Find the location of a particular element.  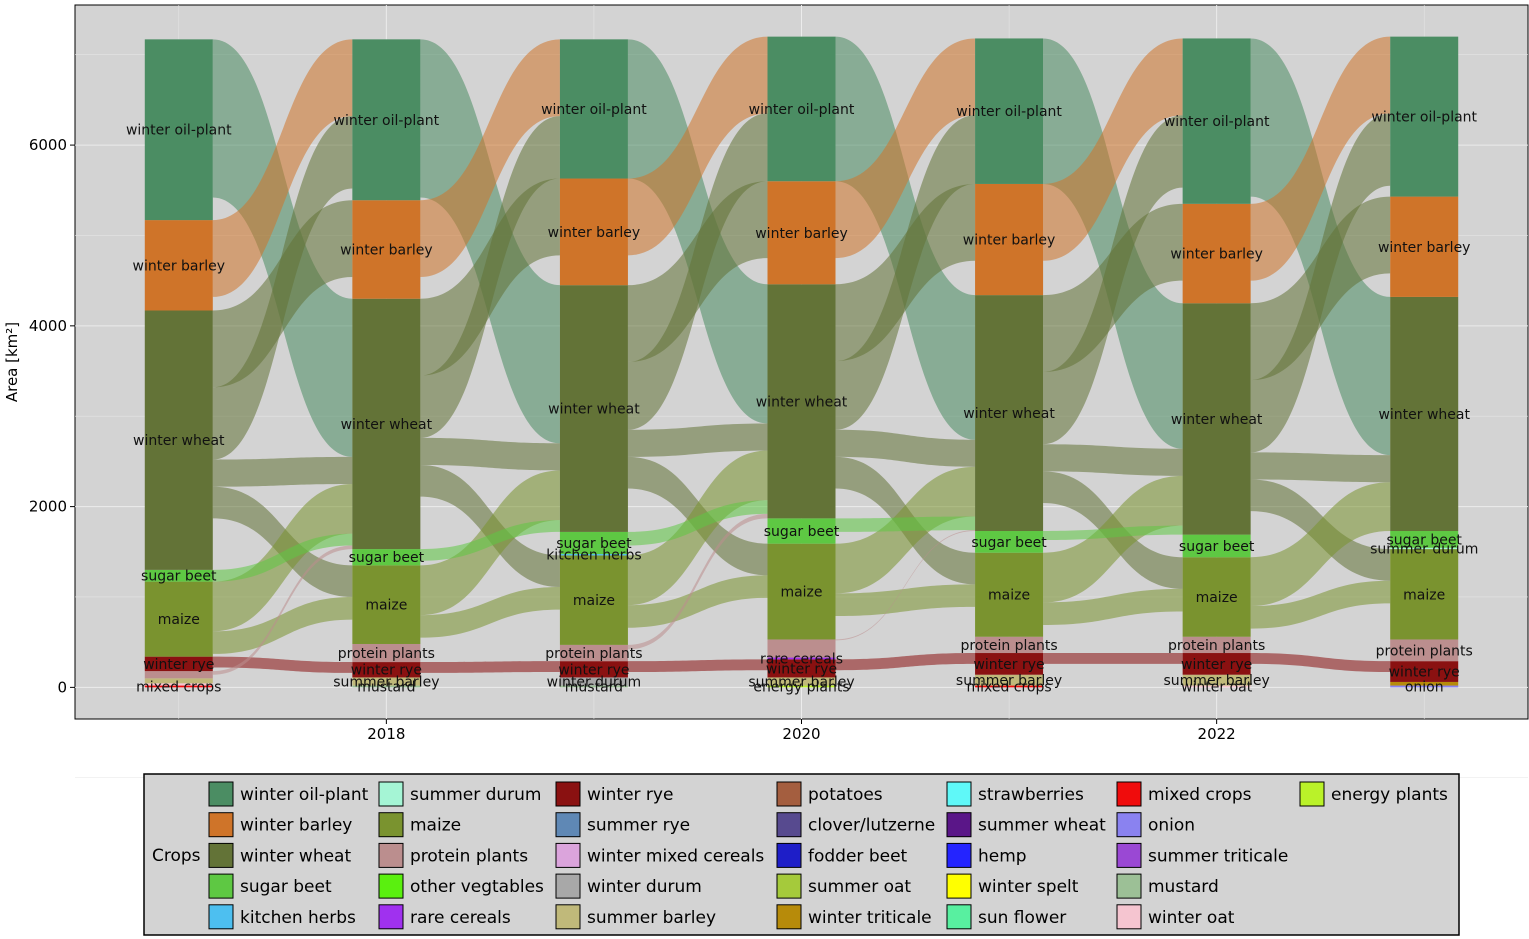

legend-label: kitchen herbs is located at coordinates (298, 918).